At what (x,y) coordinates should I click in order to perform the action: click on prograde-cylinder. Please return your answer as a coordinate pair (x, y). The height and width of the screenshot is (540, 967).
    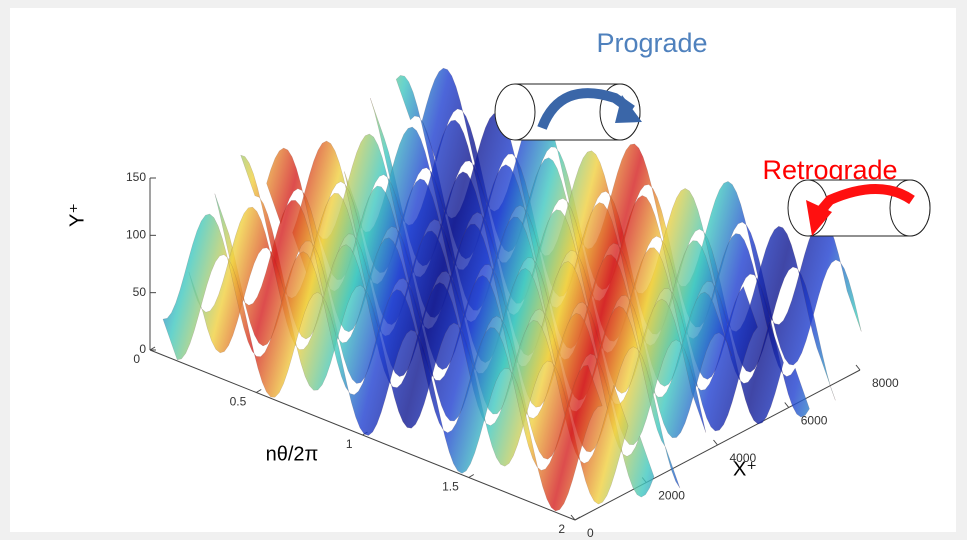
    Looking at the image, I should click on (568, 112).